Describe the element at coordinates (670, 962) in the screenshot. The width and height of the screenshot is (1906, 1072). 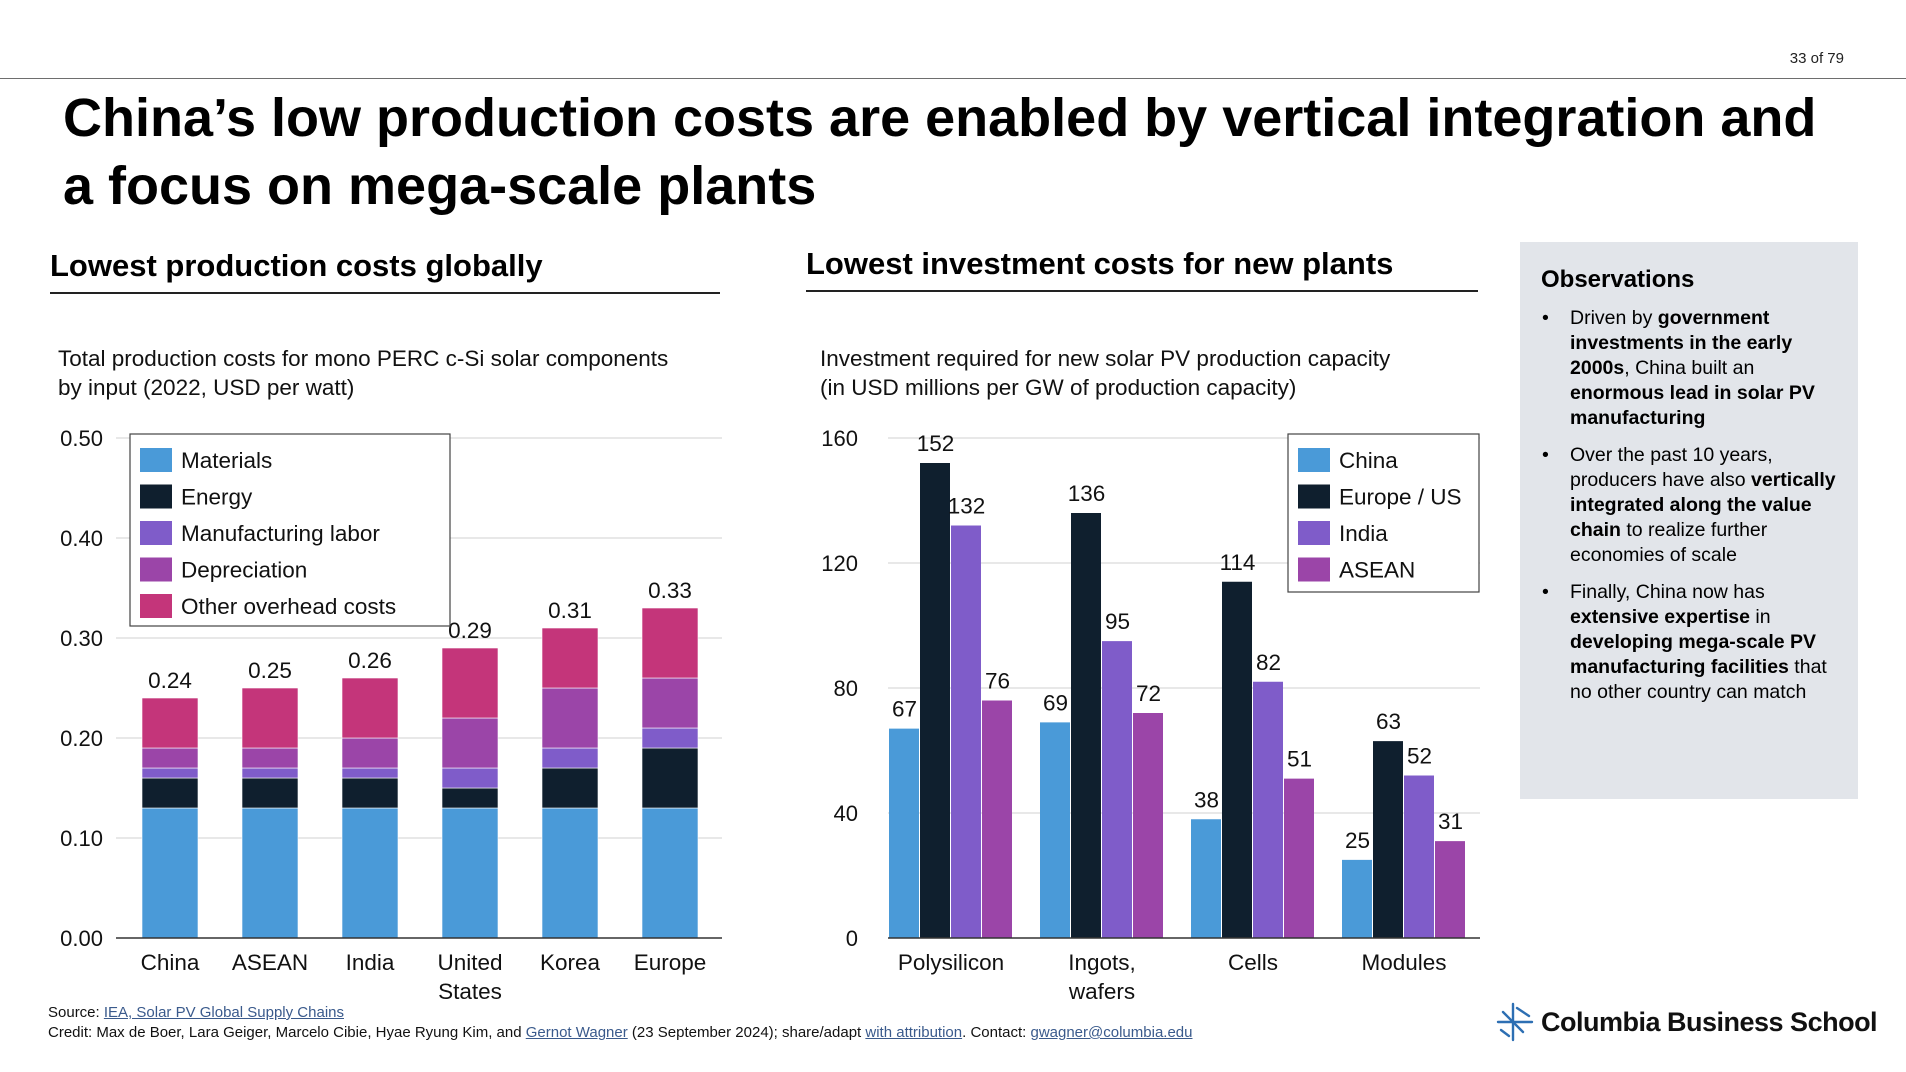
I see `x-category-label: Europe` at that location.